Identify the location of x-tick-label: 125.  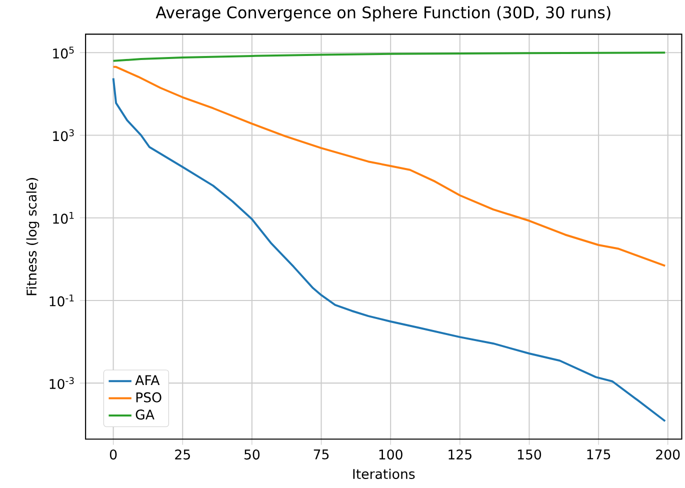
(460, 454).